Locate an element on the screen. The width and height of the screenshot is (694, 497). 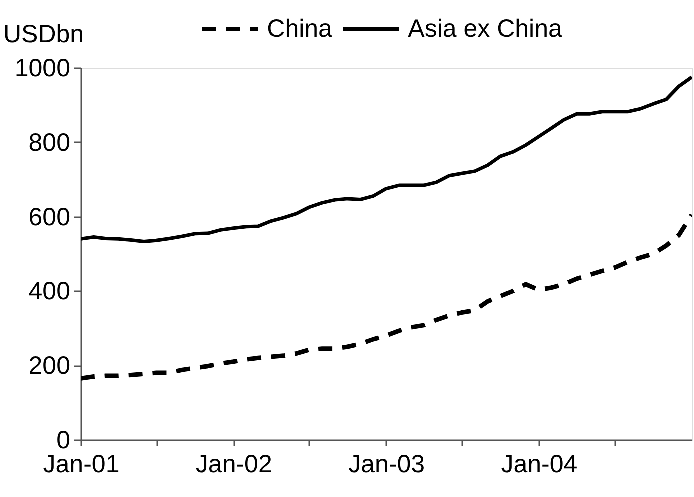
y-tick-label: 1000 is located at coordinates (42, 68).